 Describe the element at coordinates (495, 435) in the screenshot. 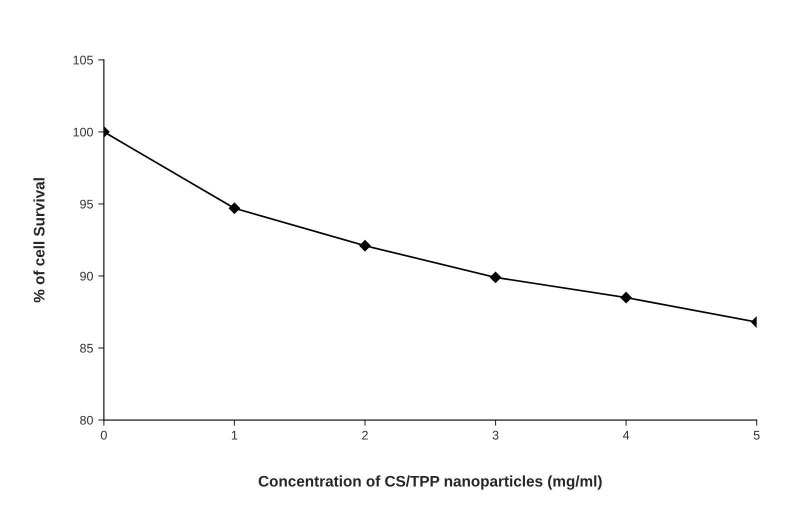

I see `x-tick-label: 3` at that location.